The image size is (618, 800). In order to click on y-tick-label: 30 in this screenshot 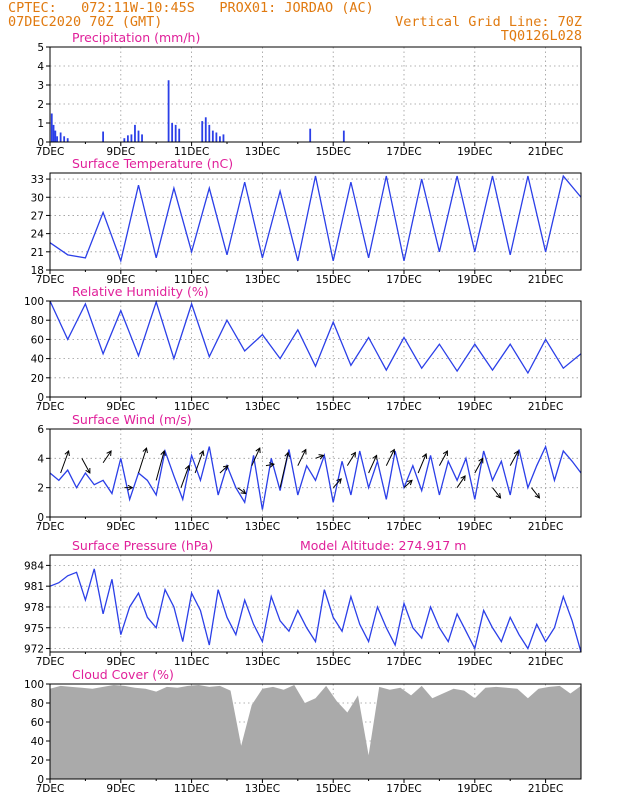, I will do `click(37, 198)`.